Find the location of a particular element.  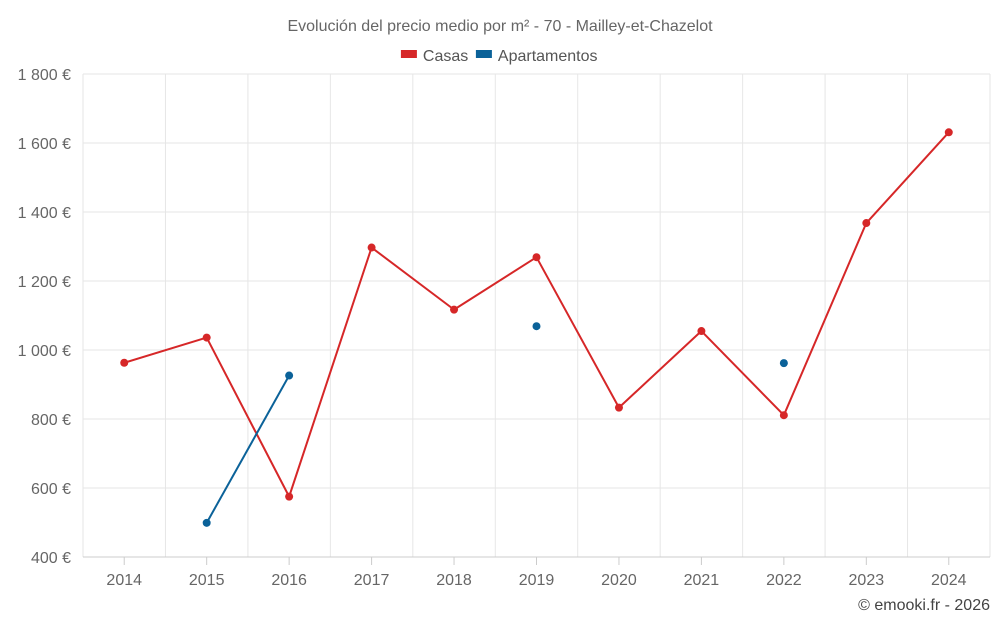

legend: Casas Apartamentos is located at coordinates (499, 56).